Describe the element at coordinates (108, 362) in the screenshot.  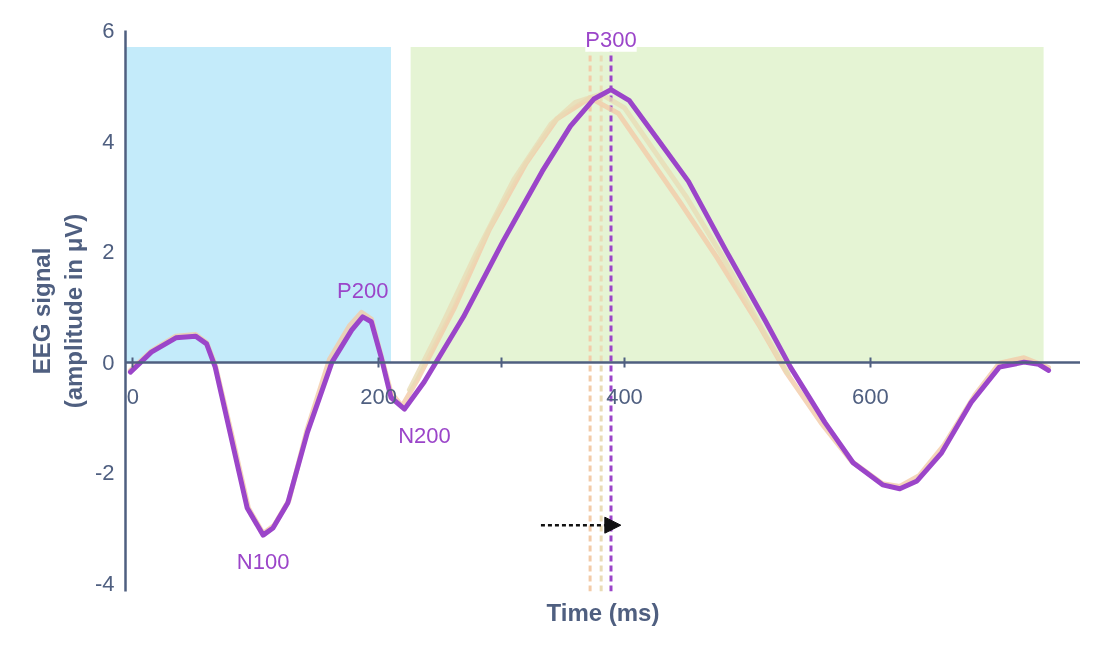
I see `y-tick-label: 0` at that location.